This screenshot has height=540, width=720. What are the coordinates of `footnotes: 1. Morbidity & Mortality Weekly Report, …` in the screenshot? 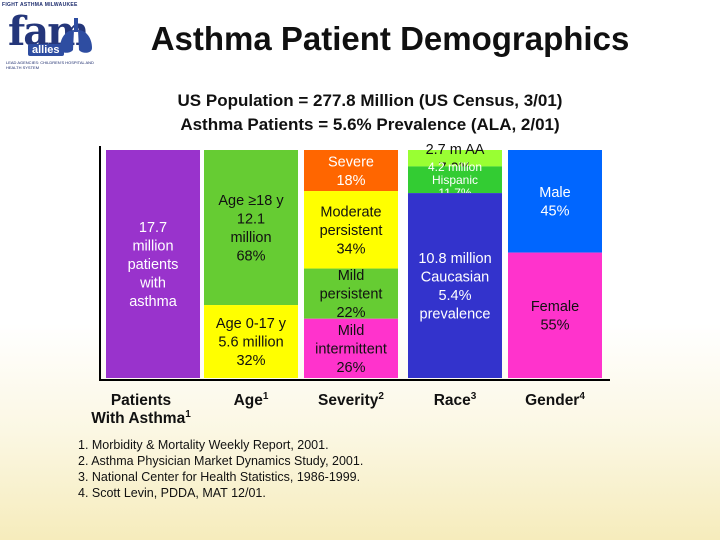 It's located at (220, 469).